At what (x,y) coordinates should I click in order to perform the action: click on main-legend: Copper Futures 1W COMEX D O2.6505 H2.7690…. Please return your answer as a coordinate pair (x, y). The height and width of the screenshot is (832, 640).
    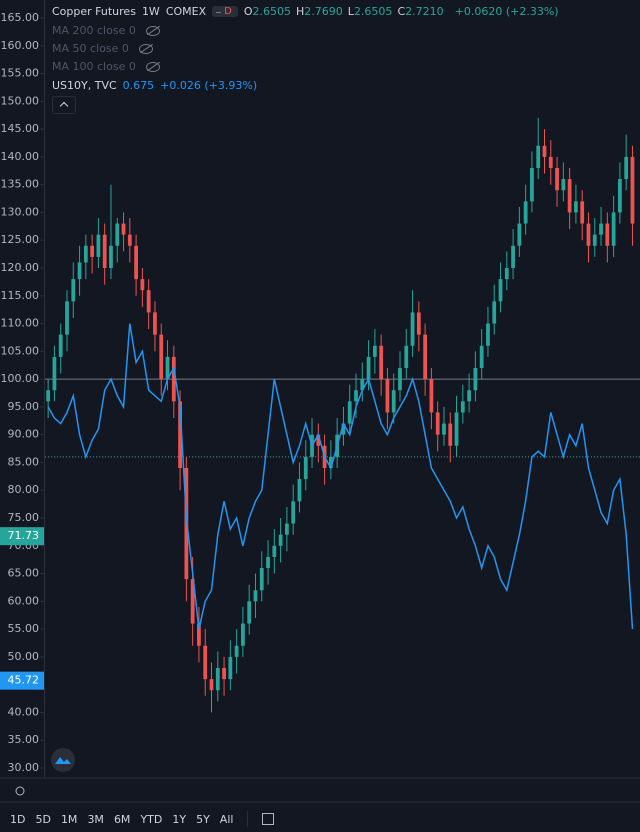
    Looking at the image, I should click on (305, 11).